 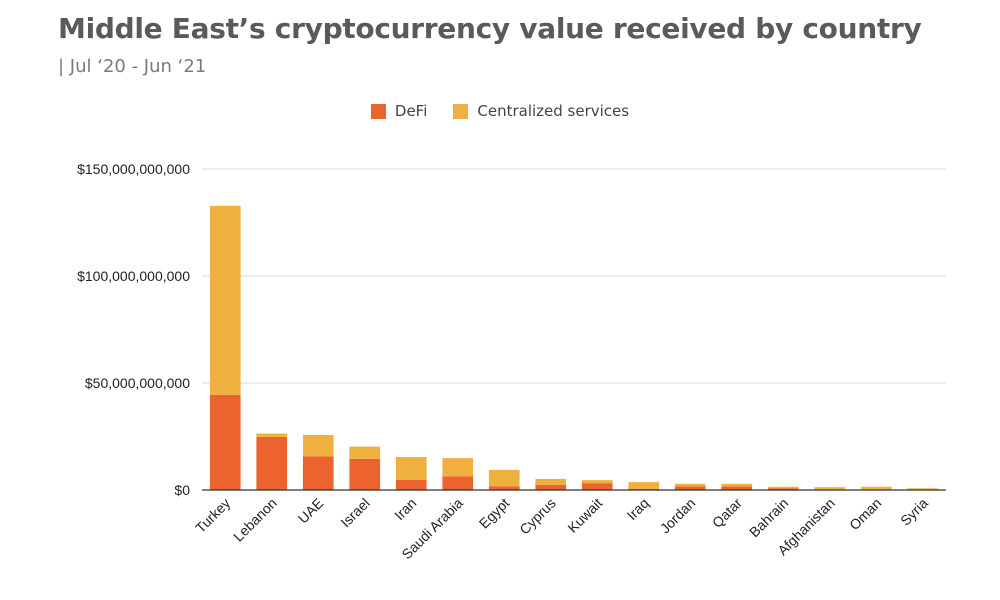 What do you see at coordinates (378, 111) in the screenshot?
I see `legend-swatch-defi` at bounding box center [378, 111].